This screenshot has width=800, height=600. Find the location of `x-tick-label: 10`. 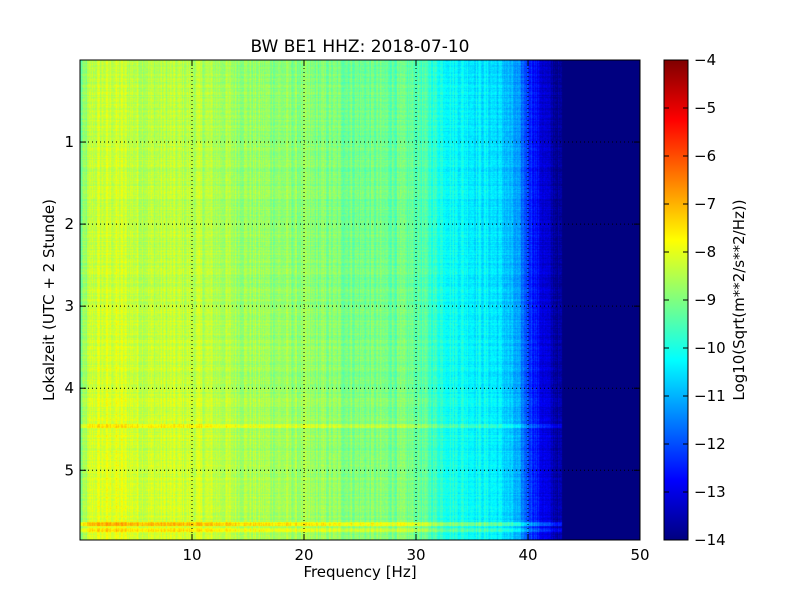

x-tick-label: 10 is located at coordinates (191, 555).